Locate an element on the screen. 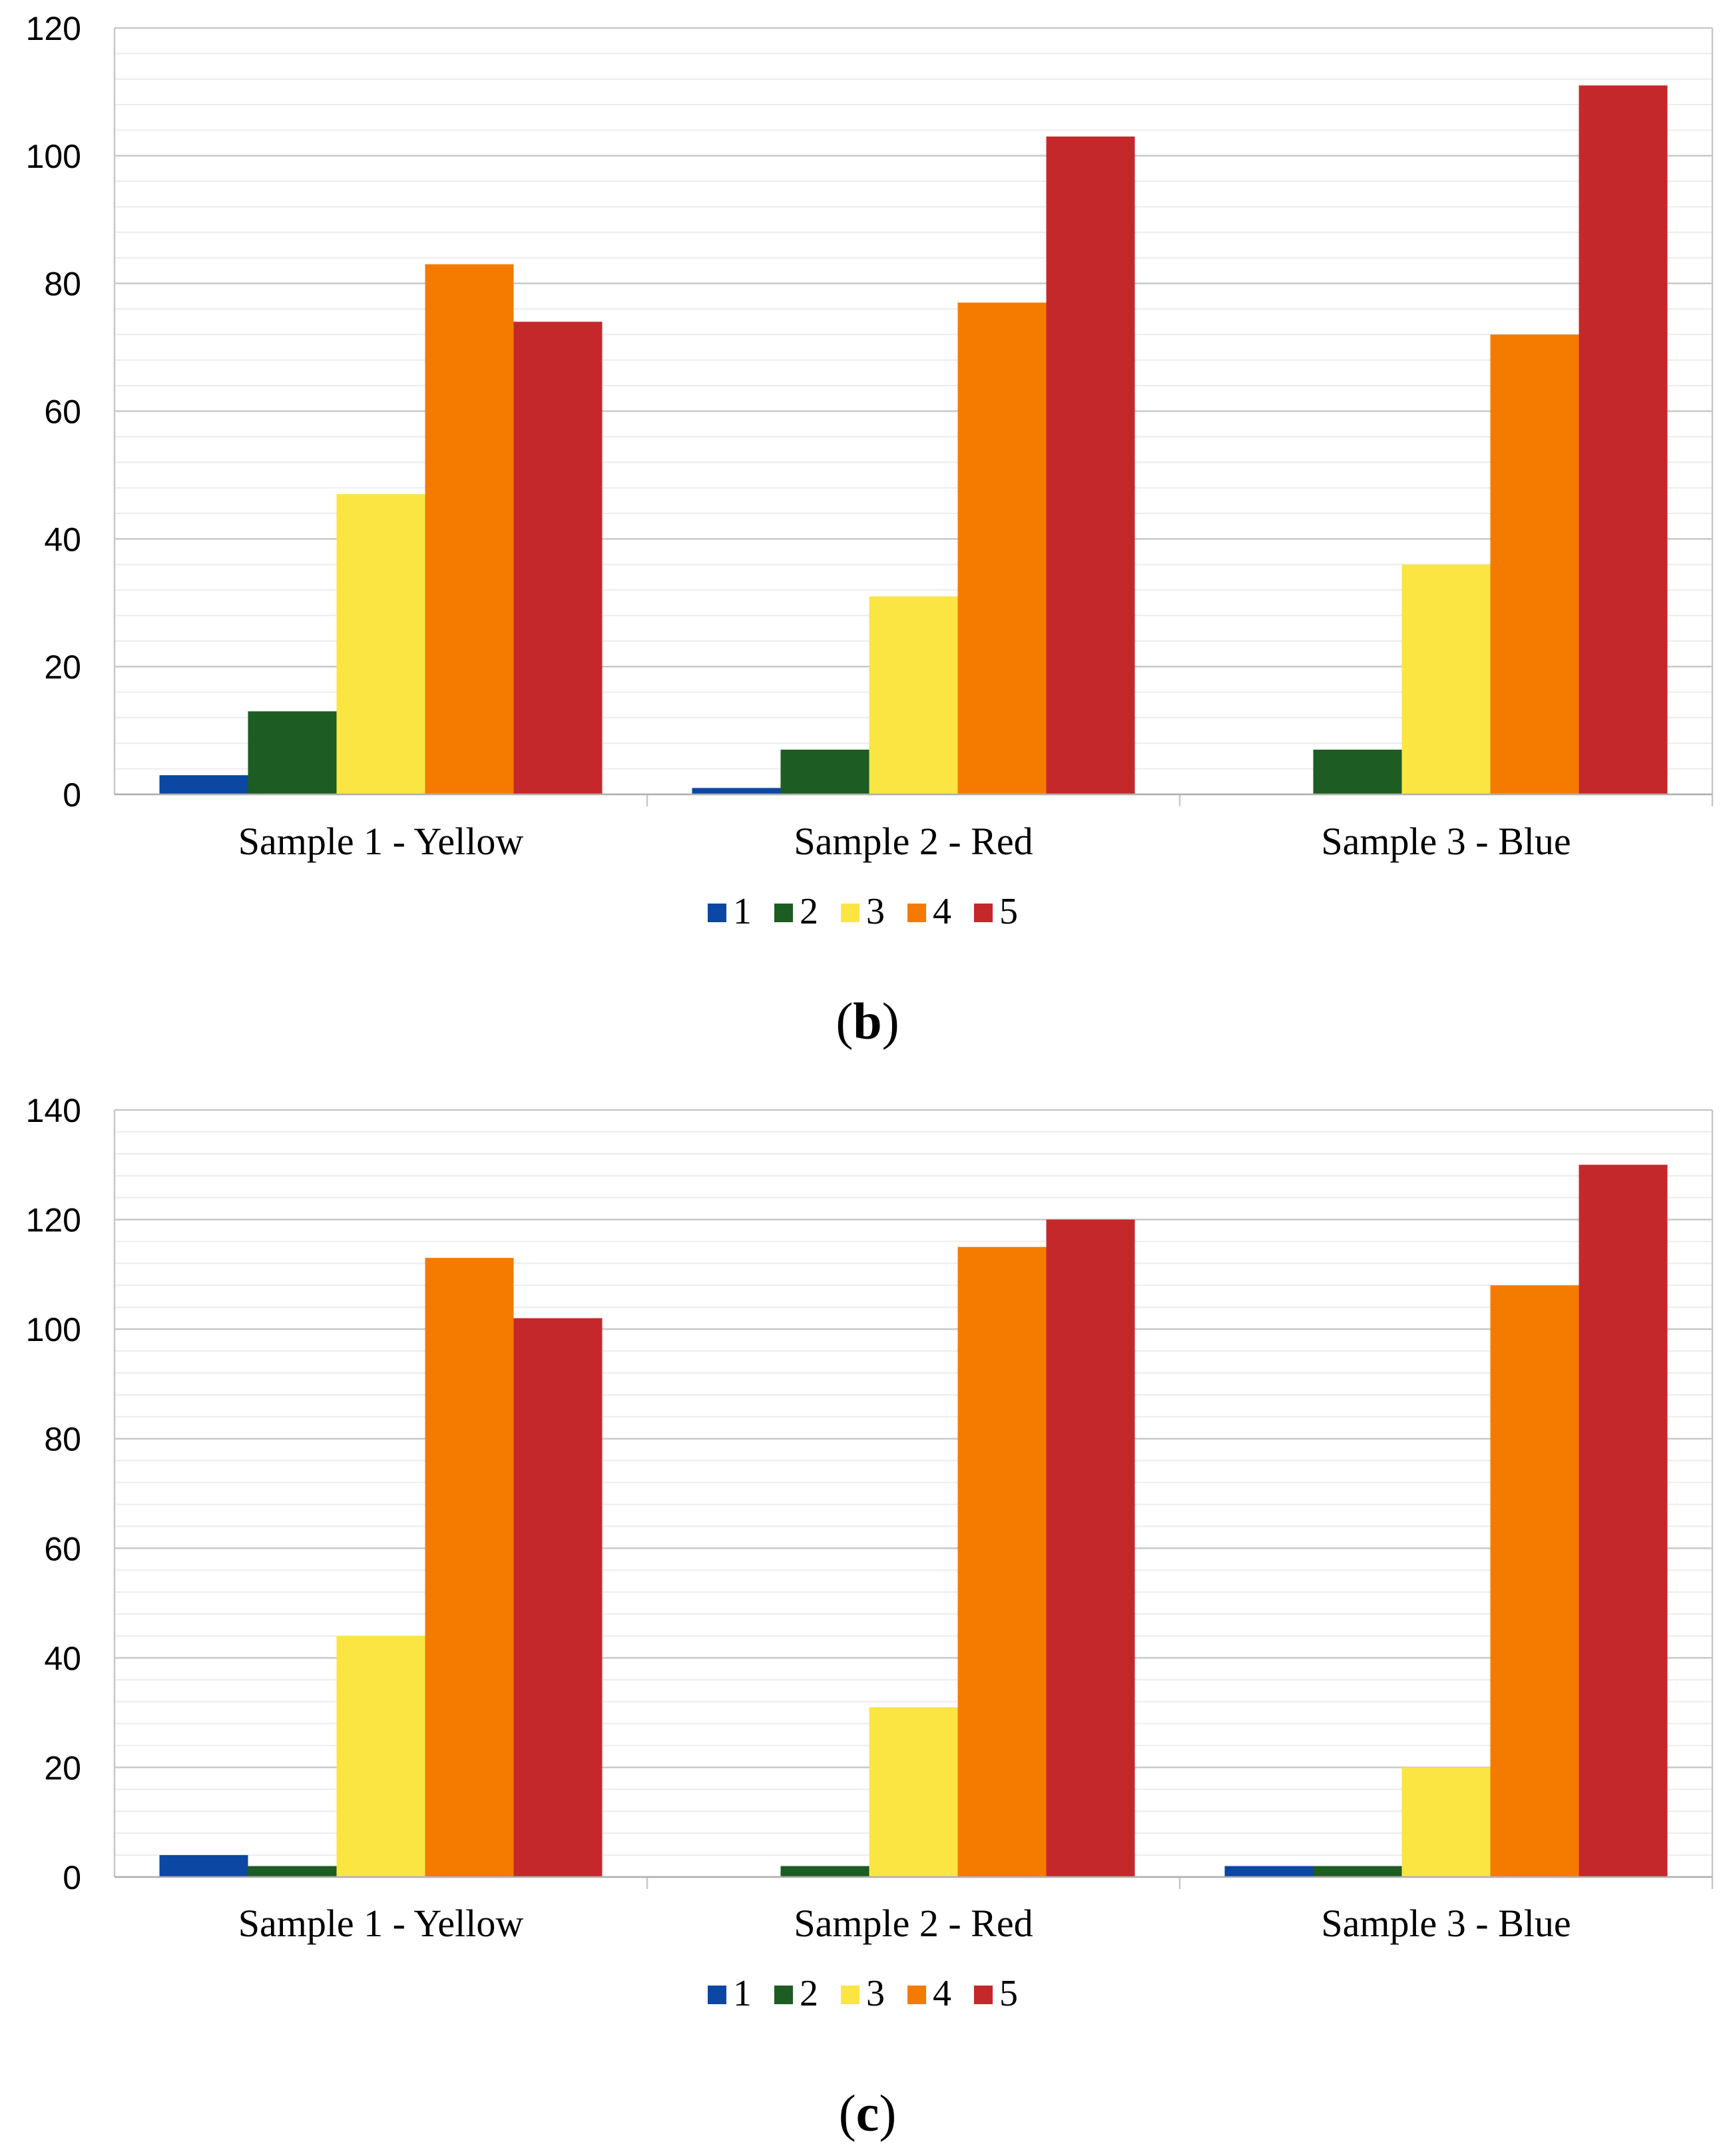  caption-c-open: ( is located at coordinates (847, 2113).